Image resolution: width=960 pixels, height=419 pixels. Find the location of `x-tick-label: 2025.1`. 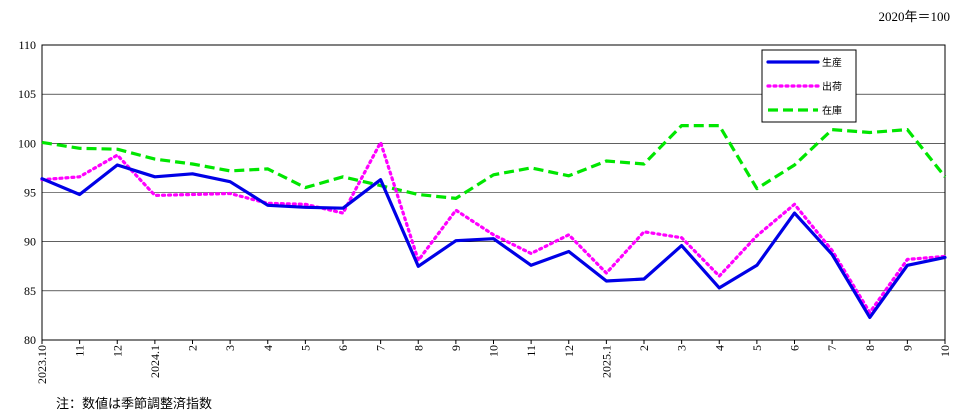

x-tick-label: 2025.1 is located at coordinates (606, 361).